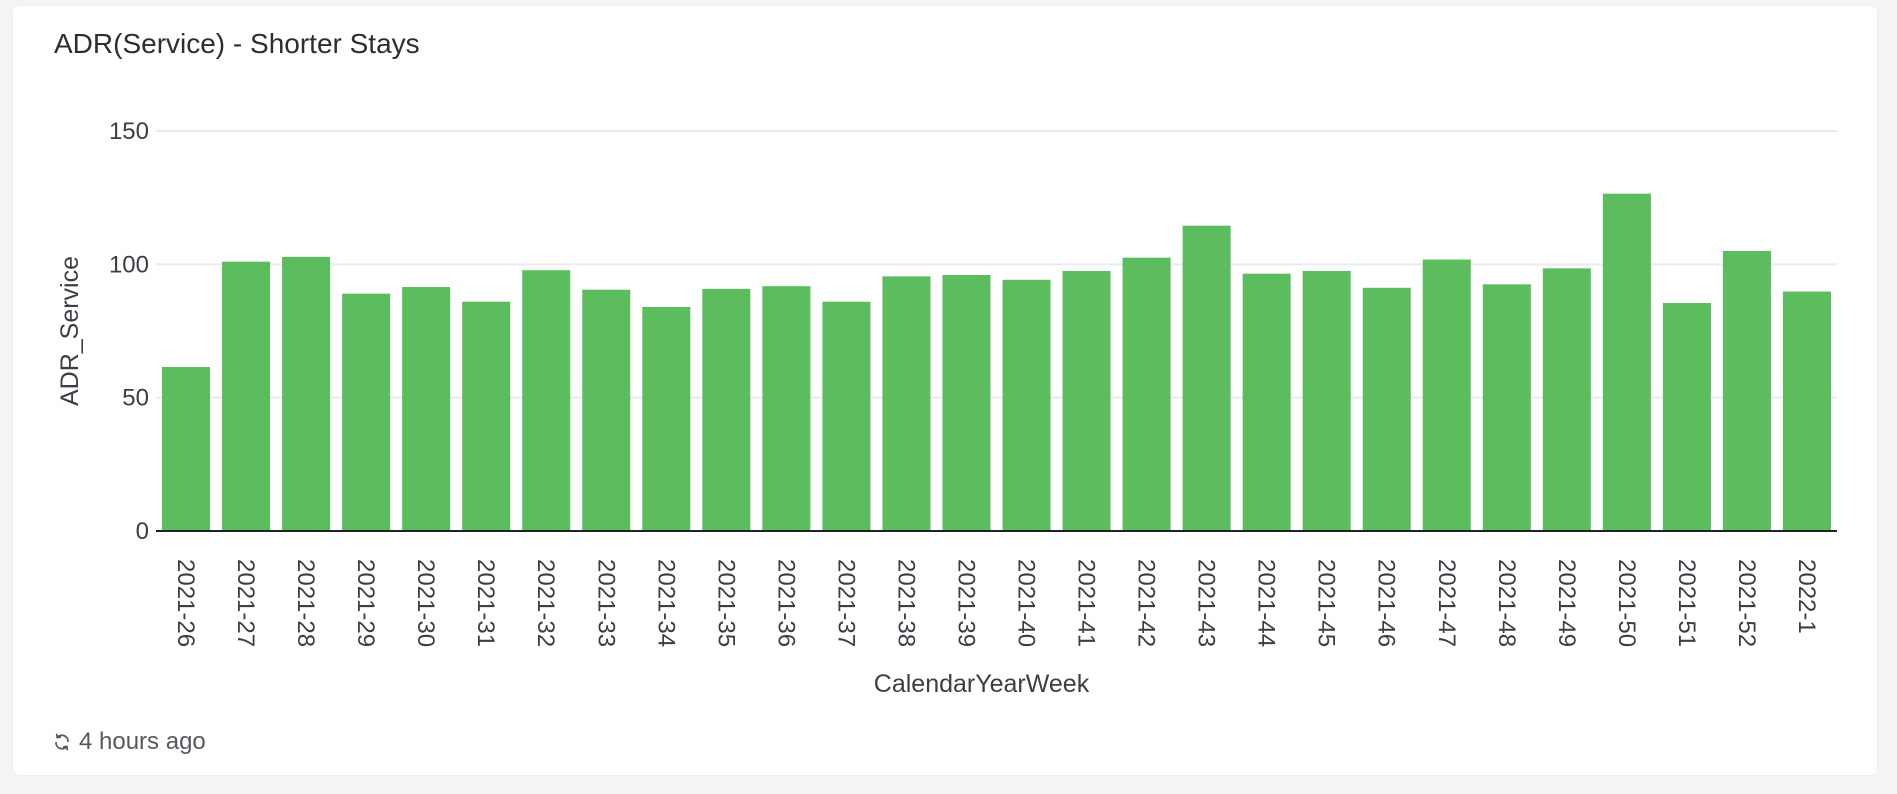 The image size is (1897, 794). What do you see at coordinates (485, 603) in the screenshot?
I see `x-tick-label: 2021-31` at bounding box center [485, 603].